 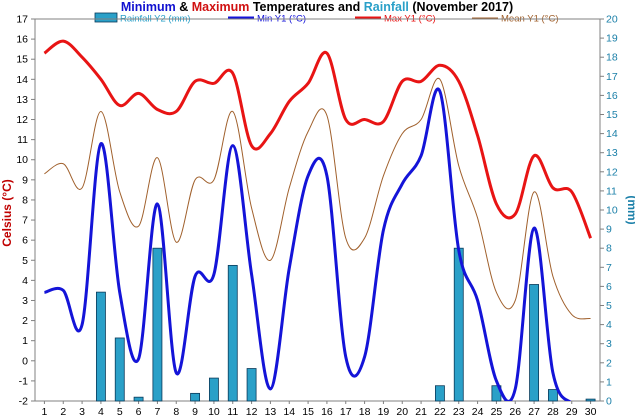 I want to click on legend-swatch-rainfall, so click(x=106, y=17).